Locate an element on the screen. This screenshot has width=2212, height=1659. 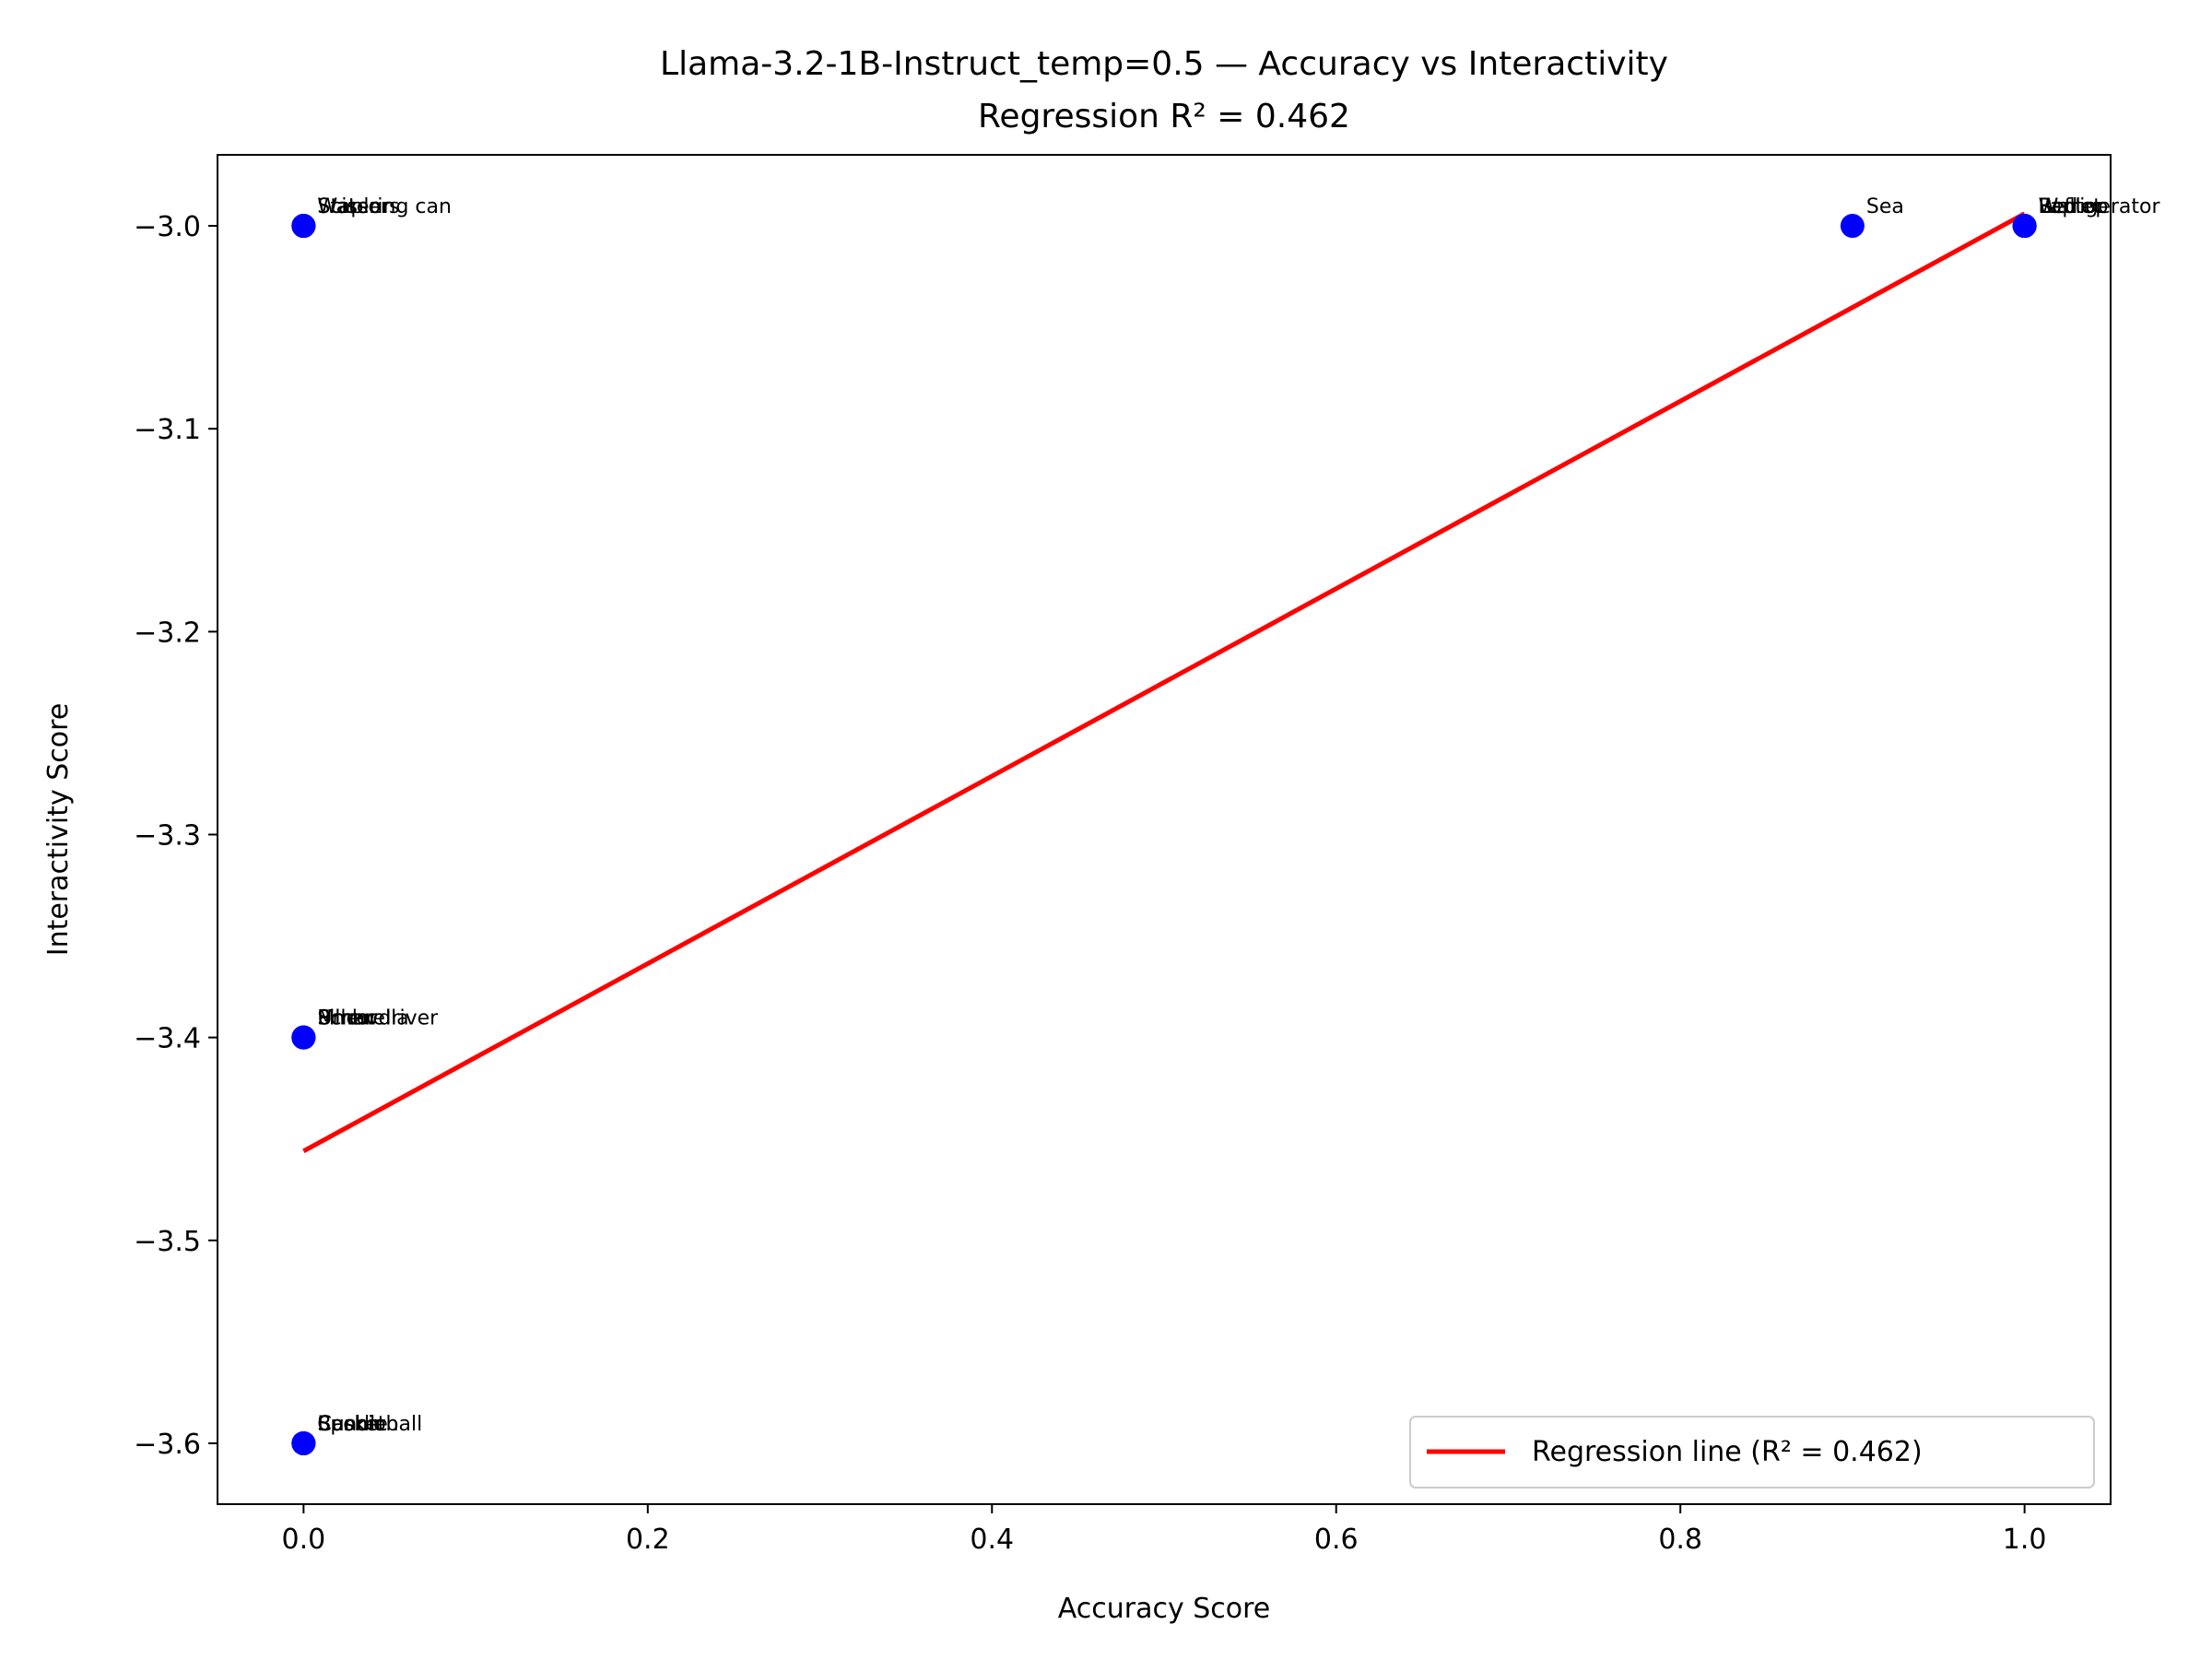
data-point-label: Candle is located at coordinates (352, 1424).